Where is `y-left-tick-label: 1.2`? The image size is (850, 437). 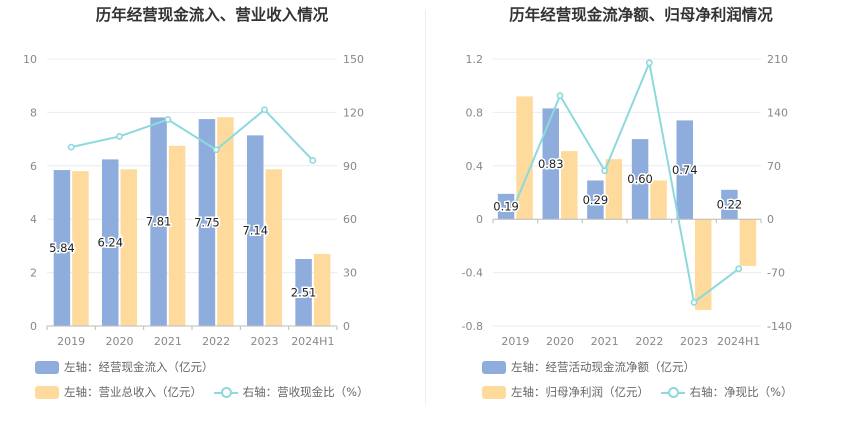 y-left-tick-label: 1.2 is located at coordinates (475, 59).